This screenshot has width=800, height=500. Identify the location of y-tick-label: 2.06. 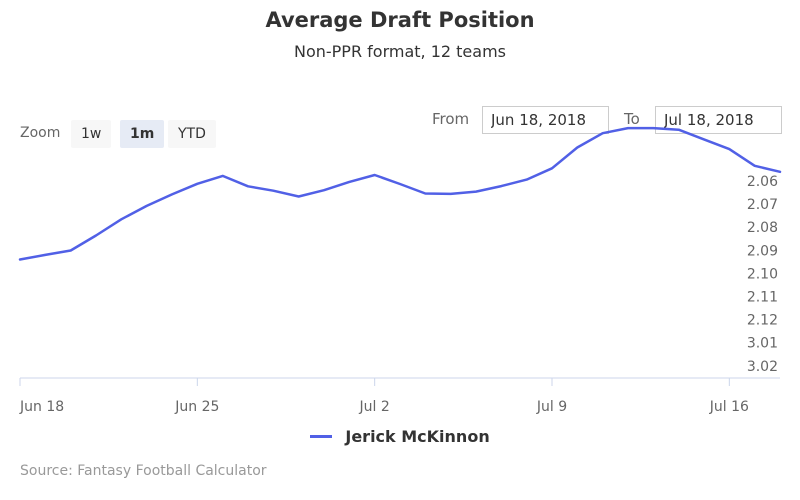
(762, 182).